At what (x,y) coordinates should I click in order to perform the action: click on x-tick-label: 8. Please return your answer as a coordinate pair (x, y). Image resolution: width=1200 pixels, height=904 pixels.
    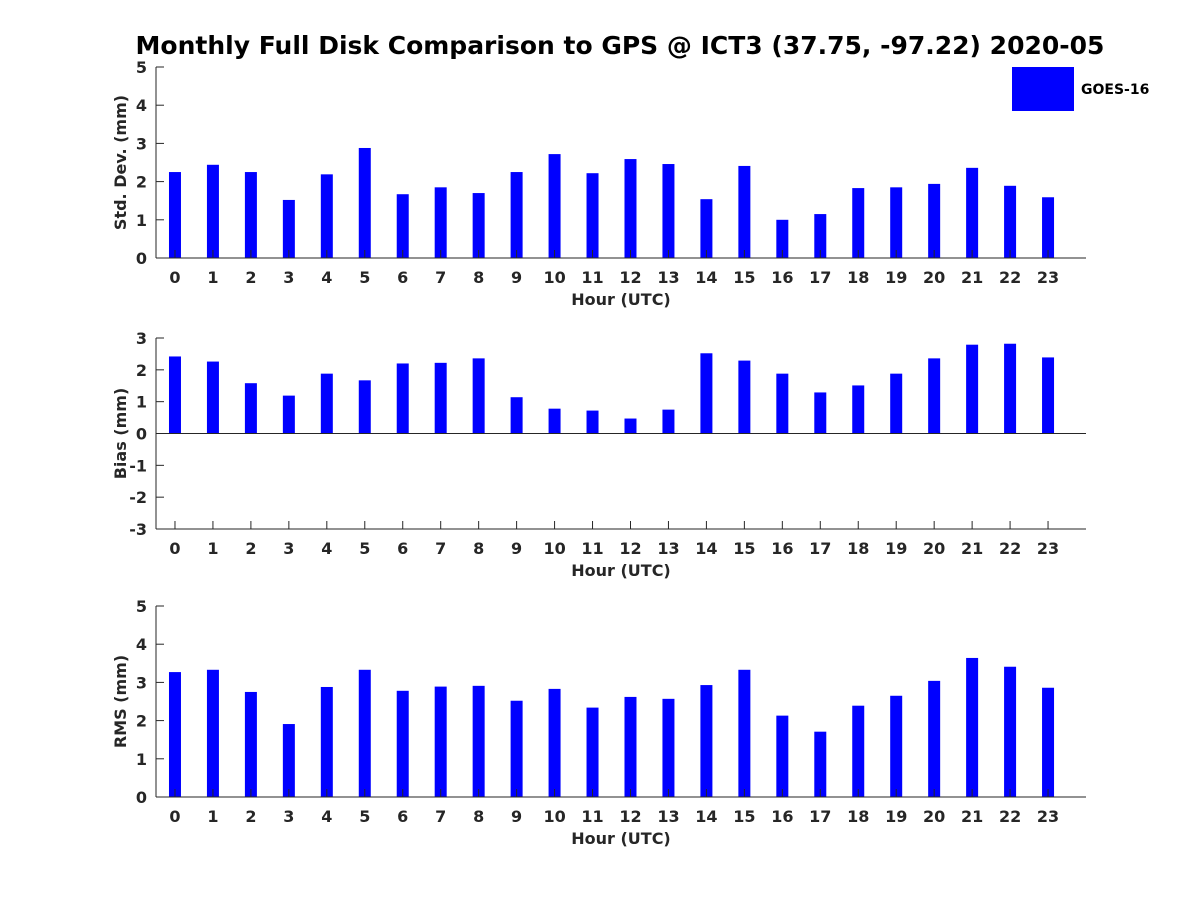
    Looking at the image, I should click on (478, 548).